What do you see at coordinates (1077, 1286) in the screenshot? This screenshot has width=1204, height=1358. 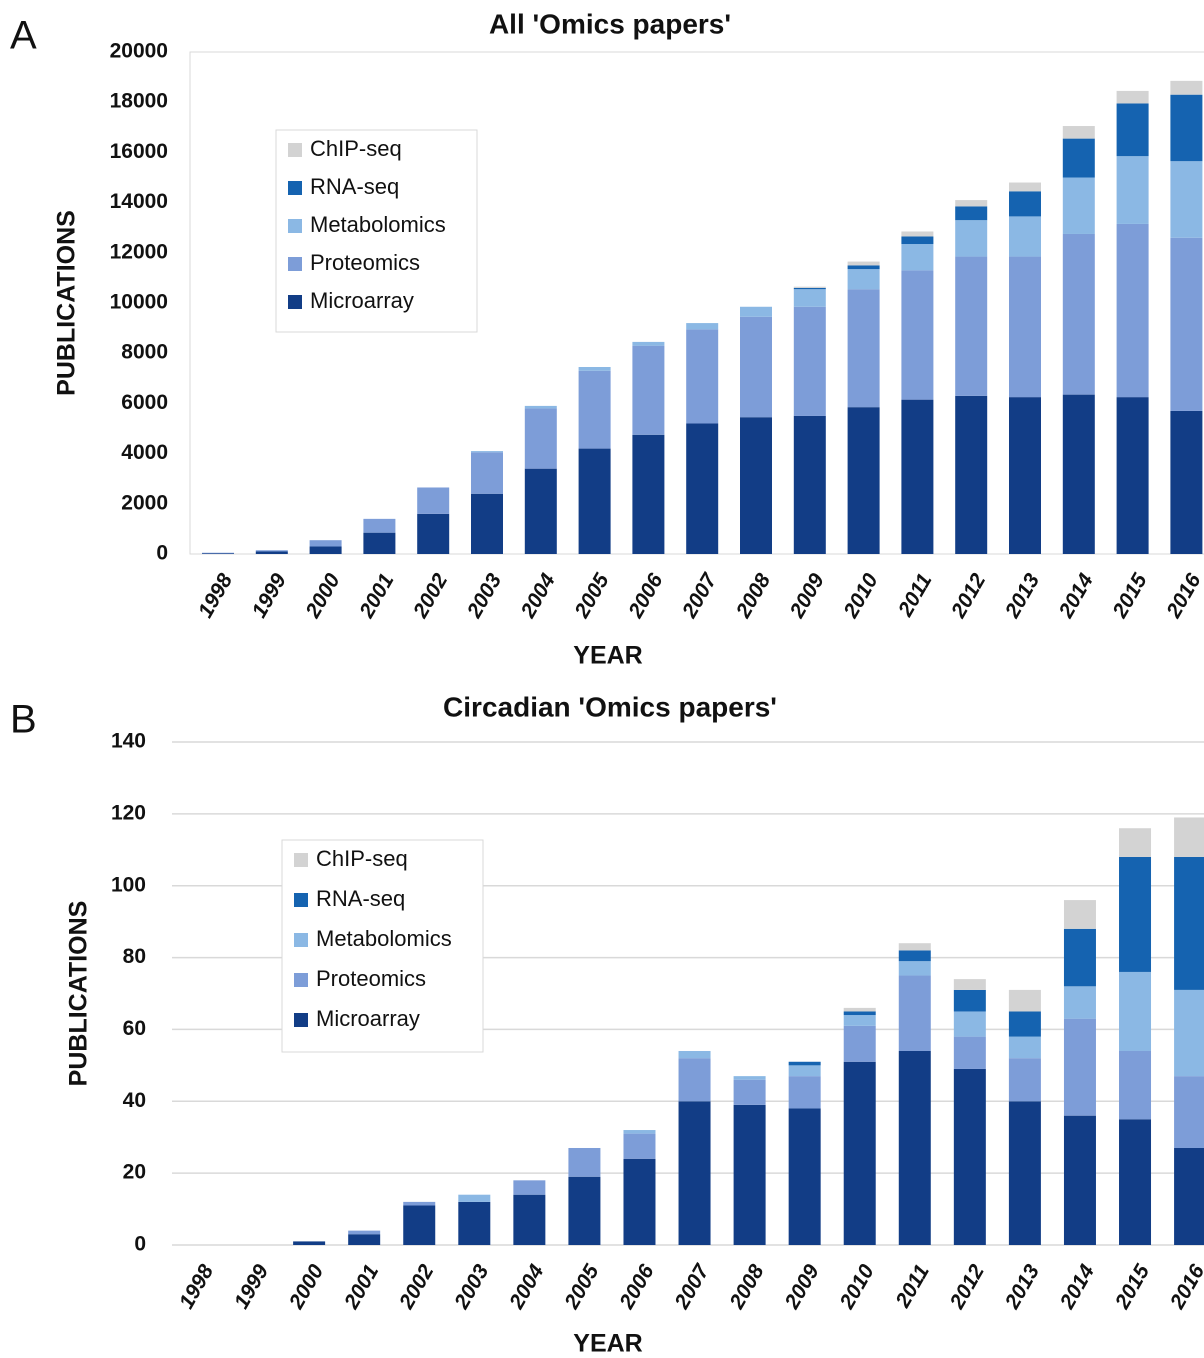 I see `x-tick-label: 2014` at bounding box center [1077, 1286].